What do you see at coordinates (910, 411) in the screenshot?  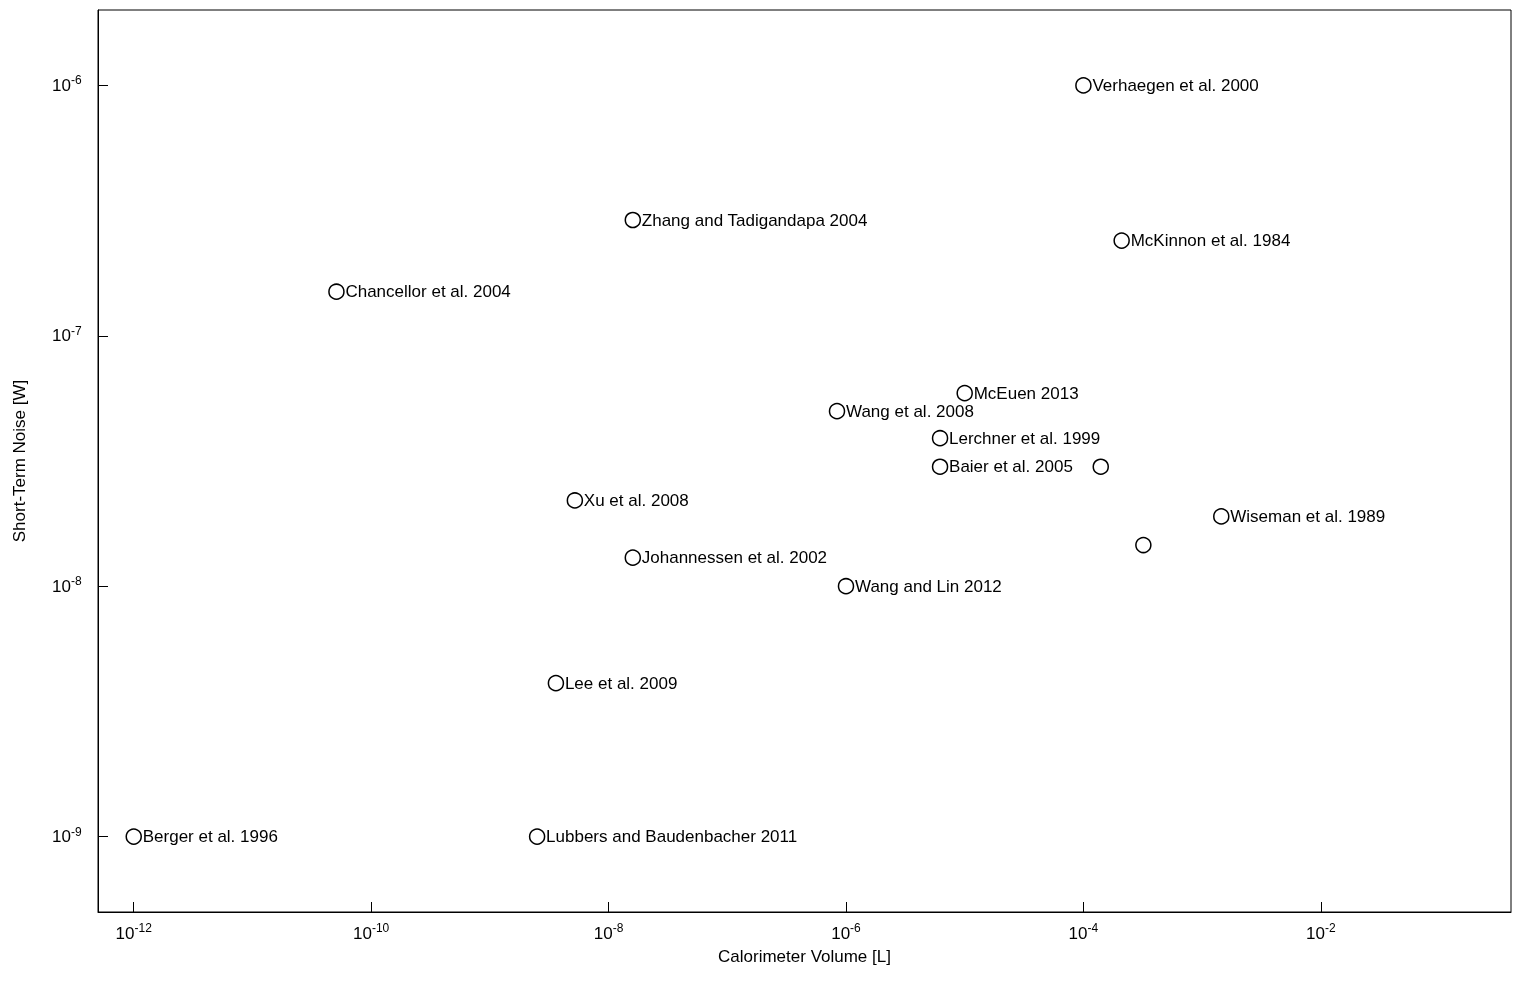 I see `annotation: Wang et al. 2008` at bounding box center [910, 411].